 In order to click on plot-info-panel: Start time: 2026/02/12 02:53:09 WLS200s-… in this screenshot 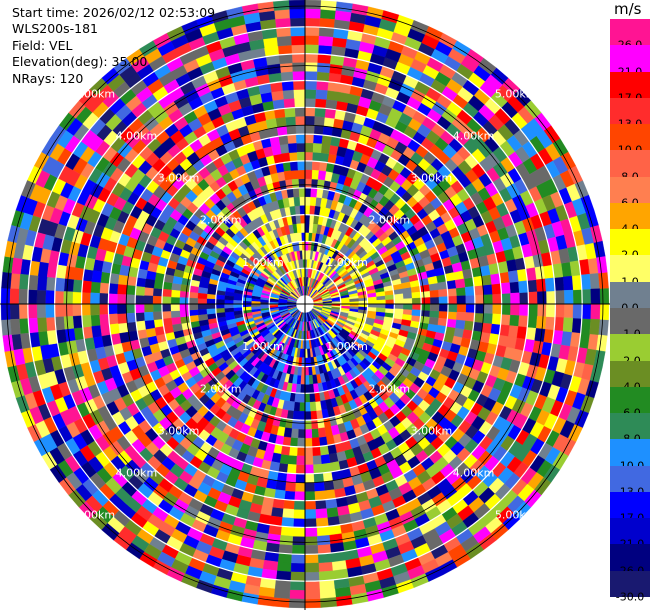, I will do `click(113, 46)`.